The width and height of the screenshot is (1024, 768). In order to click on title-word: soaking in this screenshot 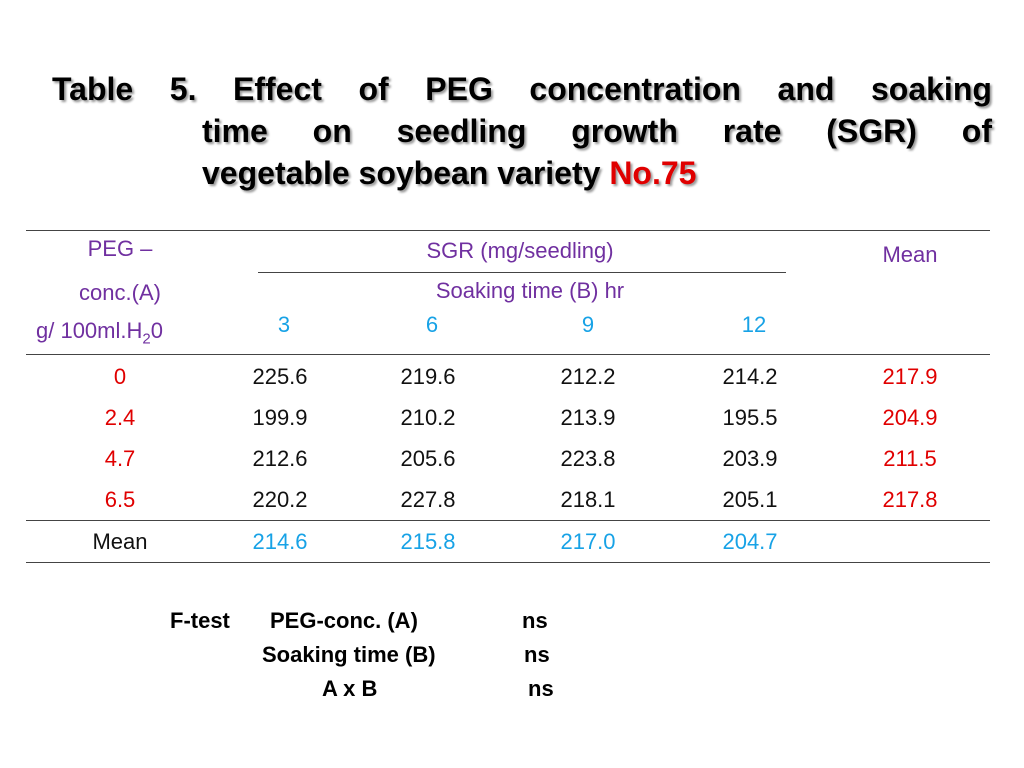, I will do `click(931, 89)`.